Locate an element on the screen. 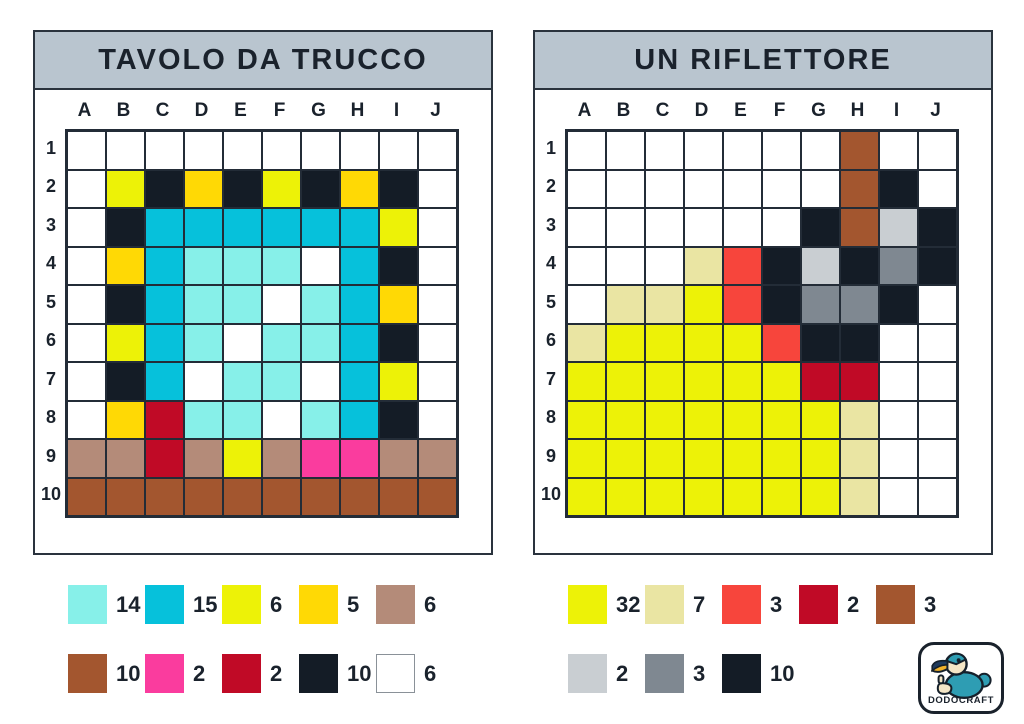 The image size is (1024, 724). grid-cell-I8-white is located at coordinates (898, 419).